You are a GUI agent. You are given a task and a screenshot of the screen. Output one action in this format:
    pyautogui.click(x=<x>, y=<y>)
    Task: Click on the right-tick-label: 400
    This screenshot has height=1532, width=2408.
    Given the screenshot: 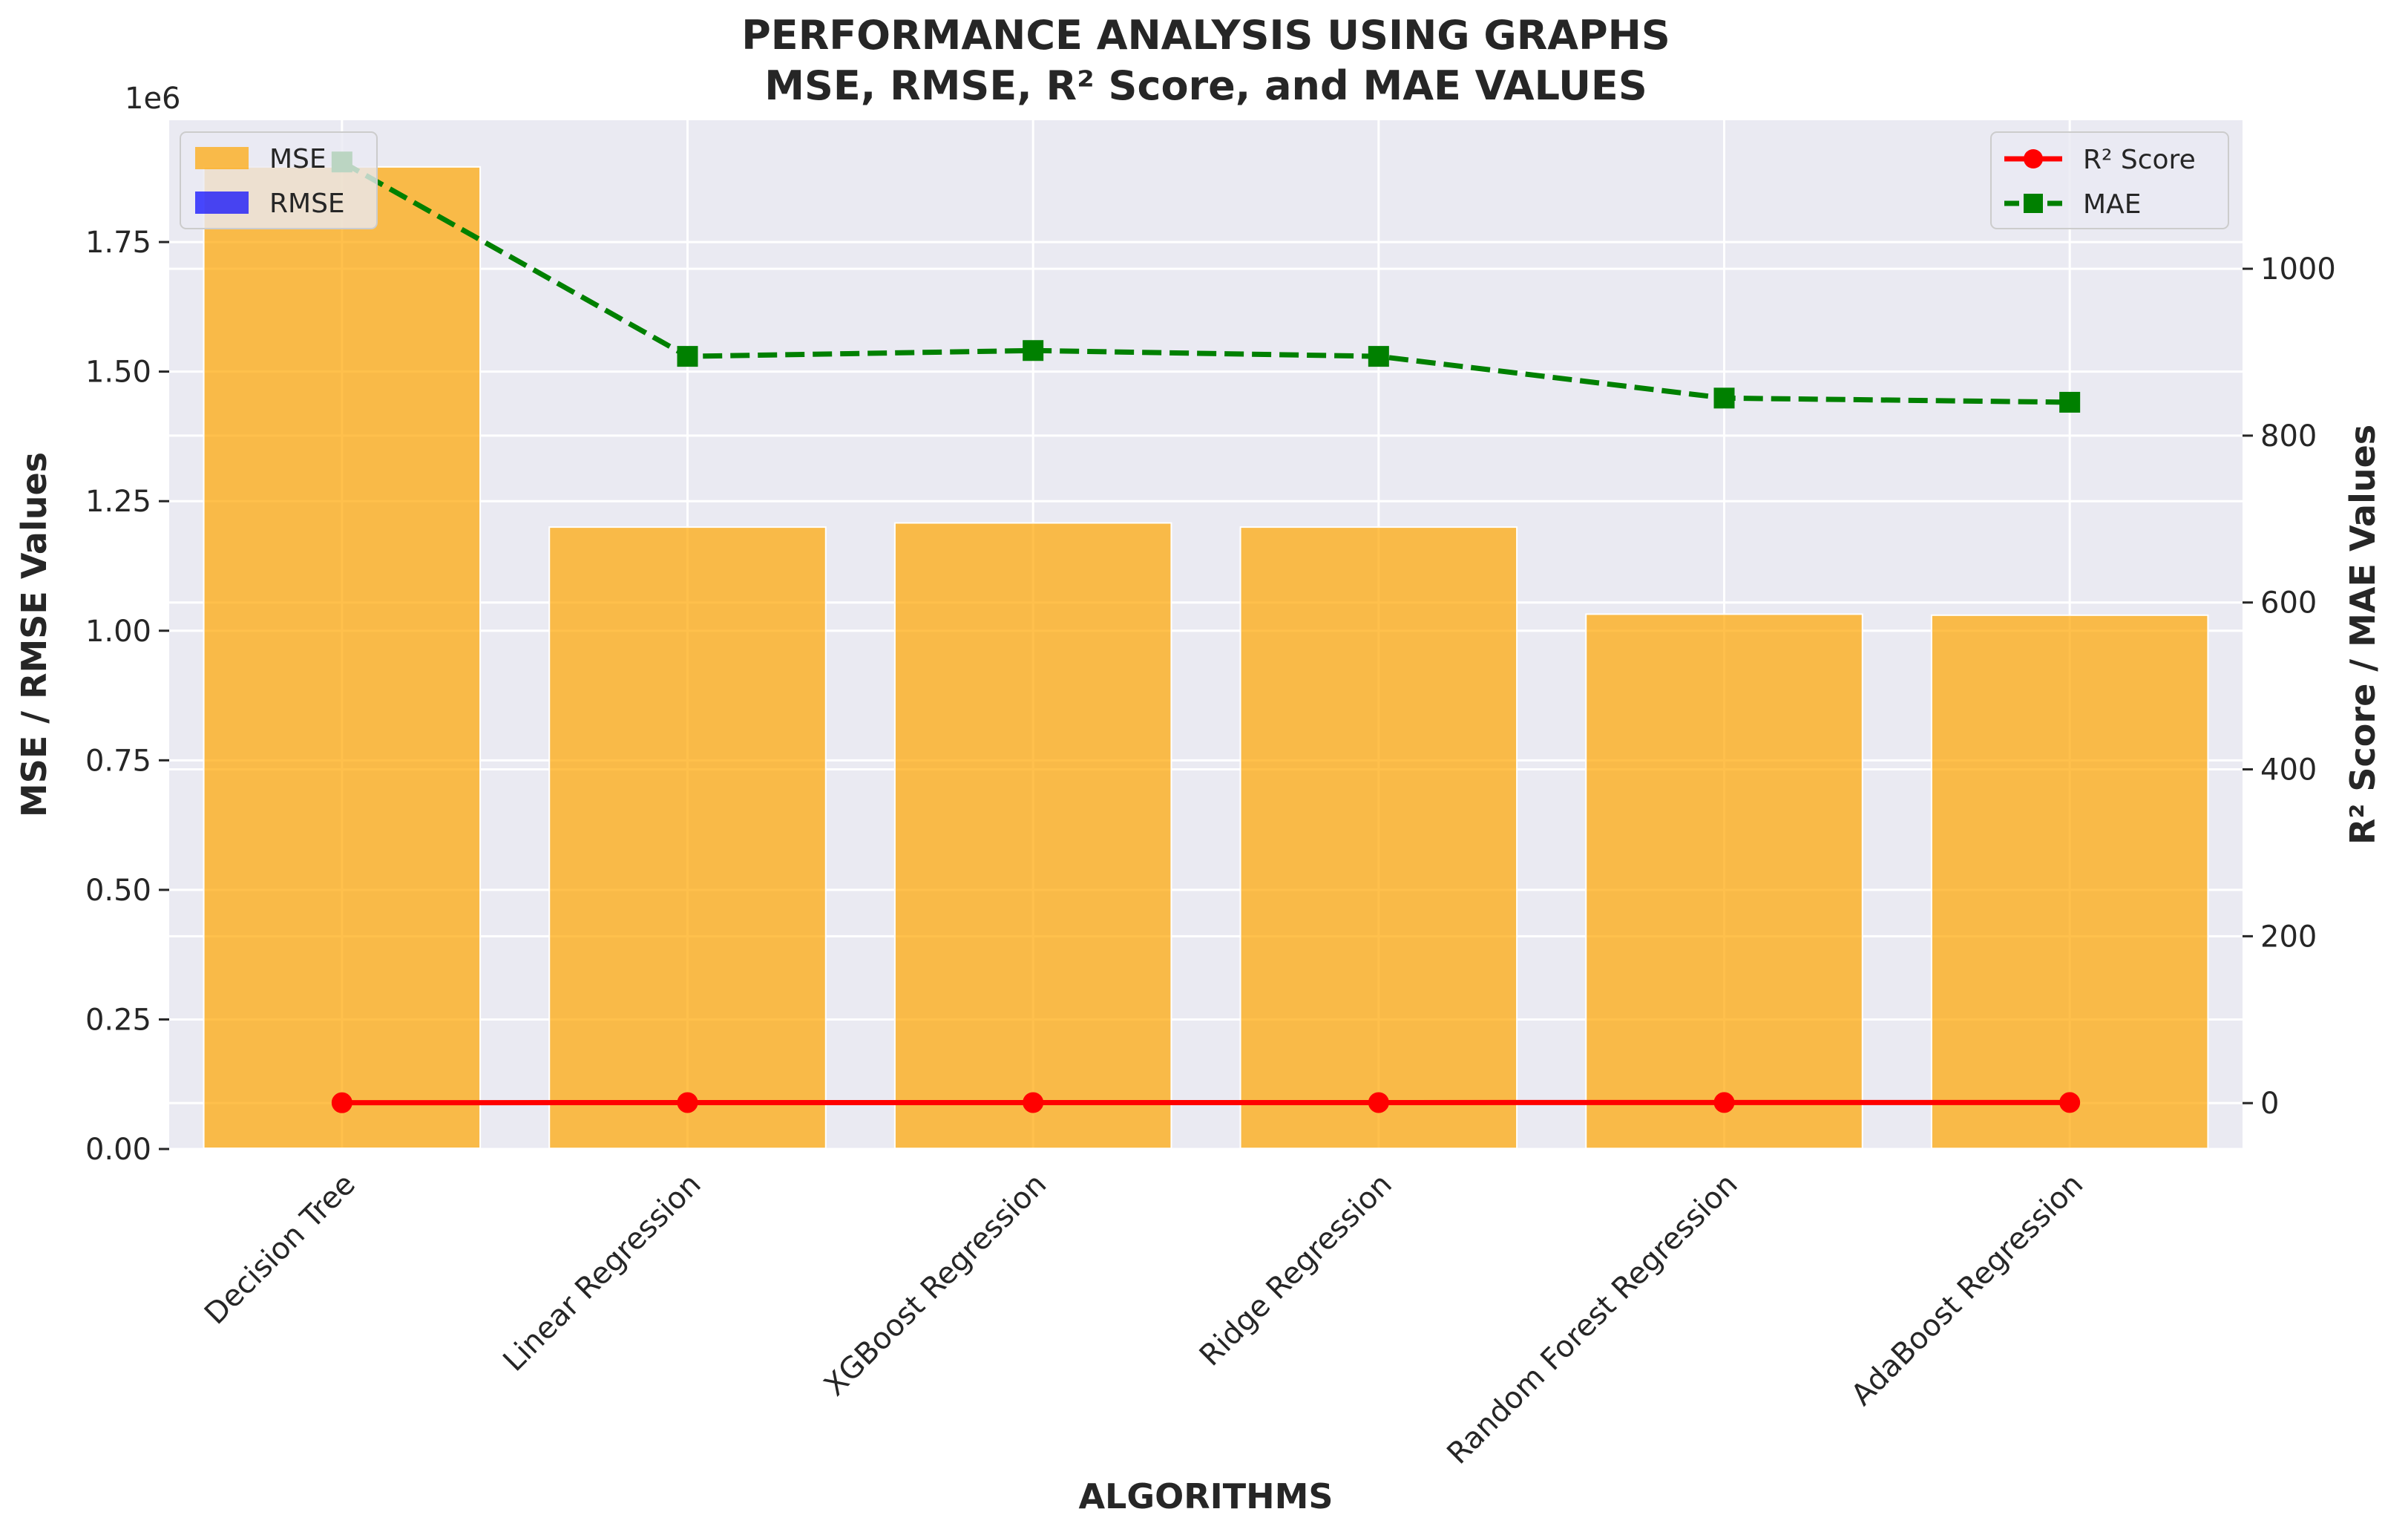 What is the action you would take?
    pyautogui.click(x=2288, y=770)
    